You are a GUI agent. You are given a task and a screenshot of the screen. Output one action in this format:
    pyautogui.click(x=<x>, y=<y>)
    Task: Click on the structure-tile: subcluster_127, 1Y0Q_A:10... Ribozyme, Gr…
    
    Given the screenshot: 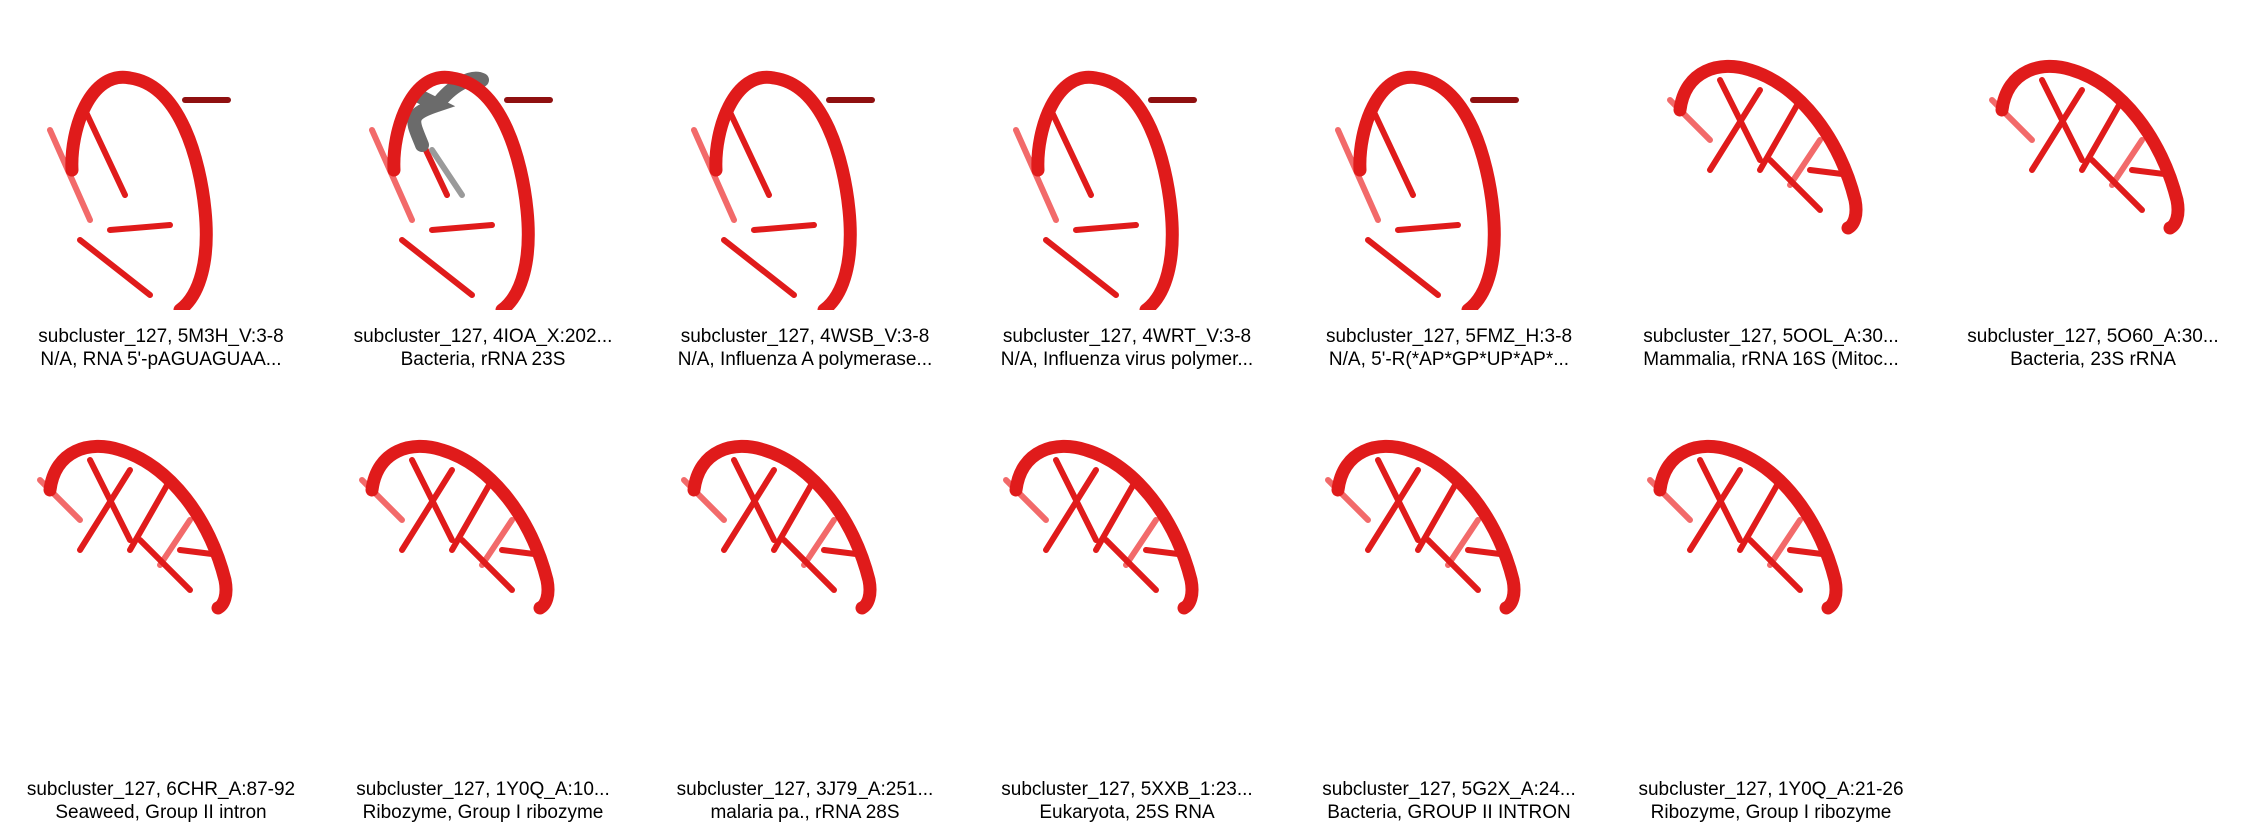 What is the action you would take?
    pyautogui.click(x=483, y=611)
    